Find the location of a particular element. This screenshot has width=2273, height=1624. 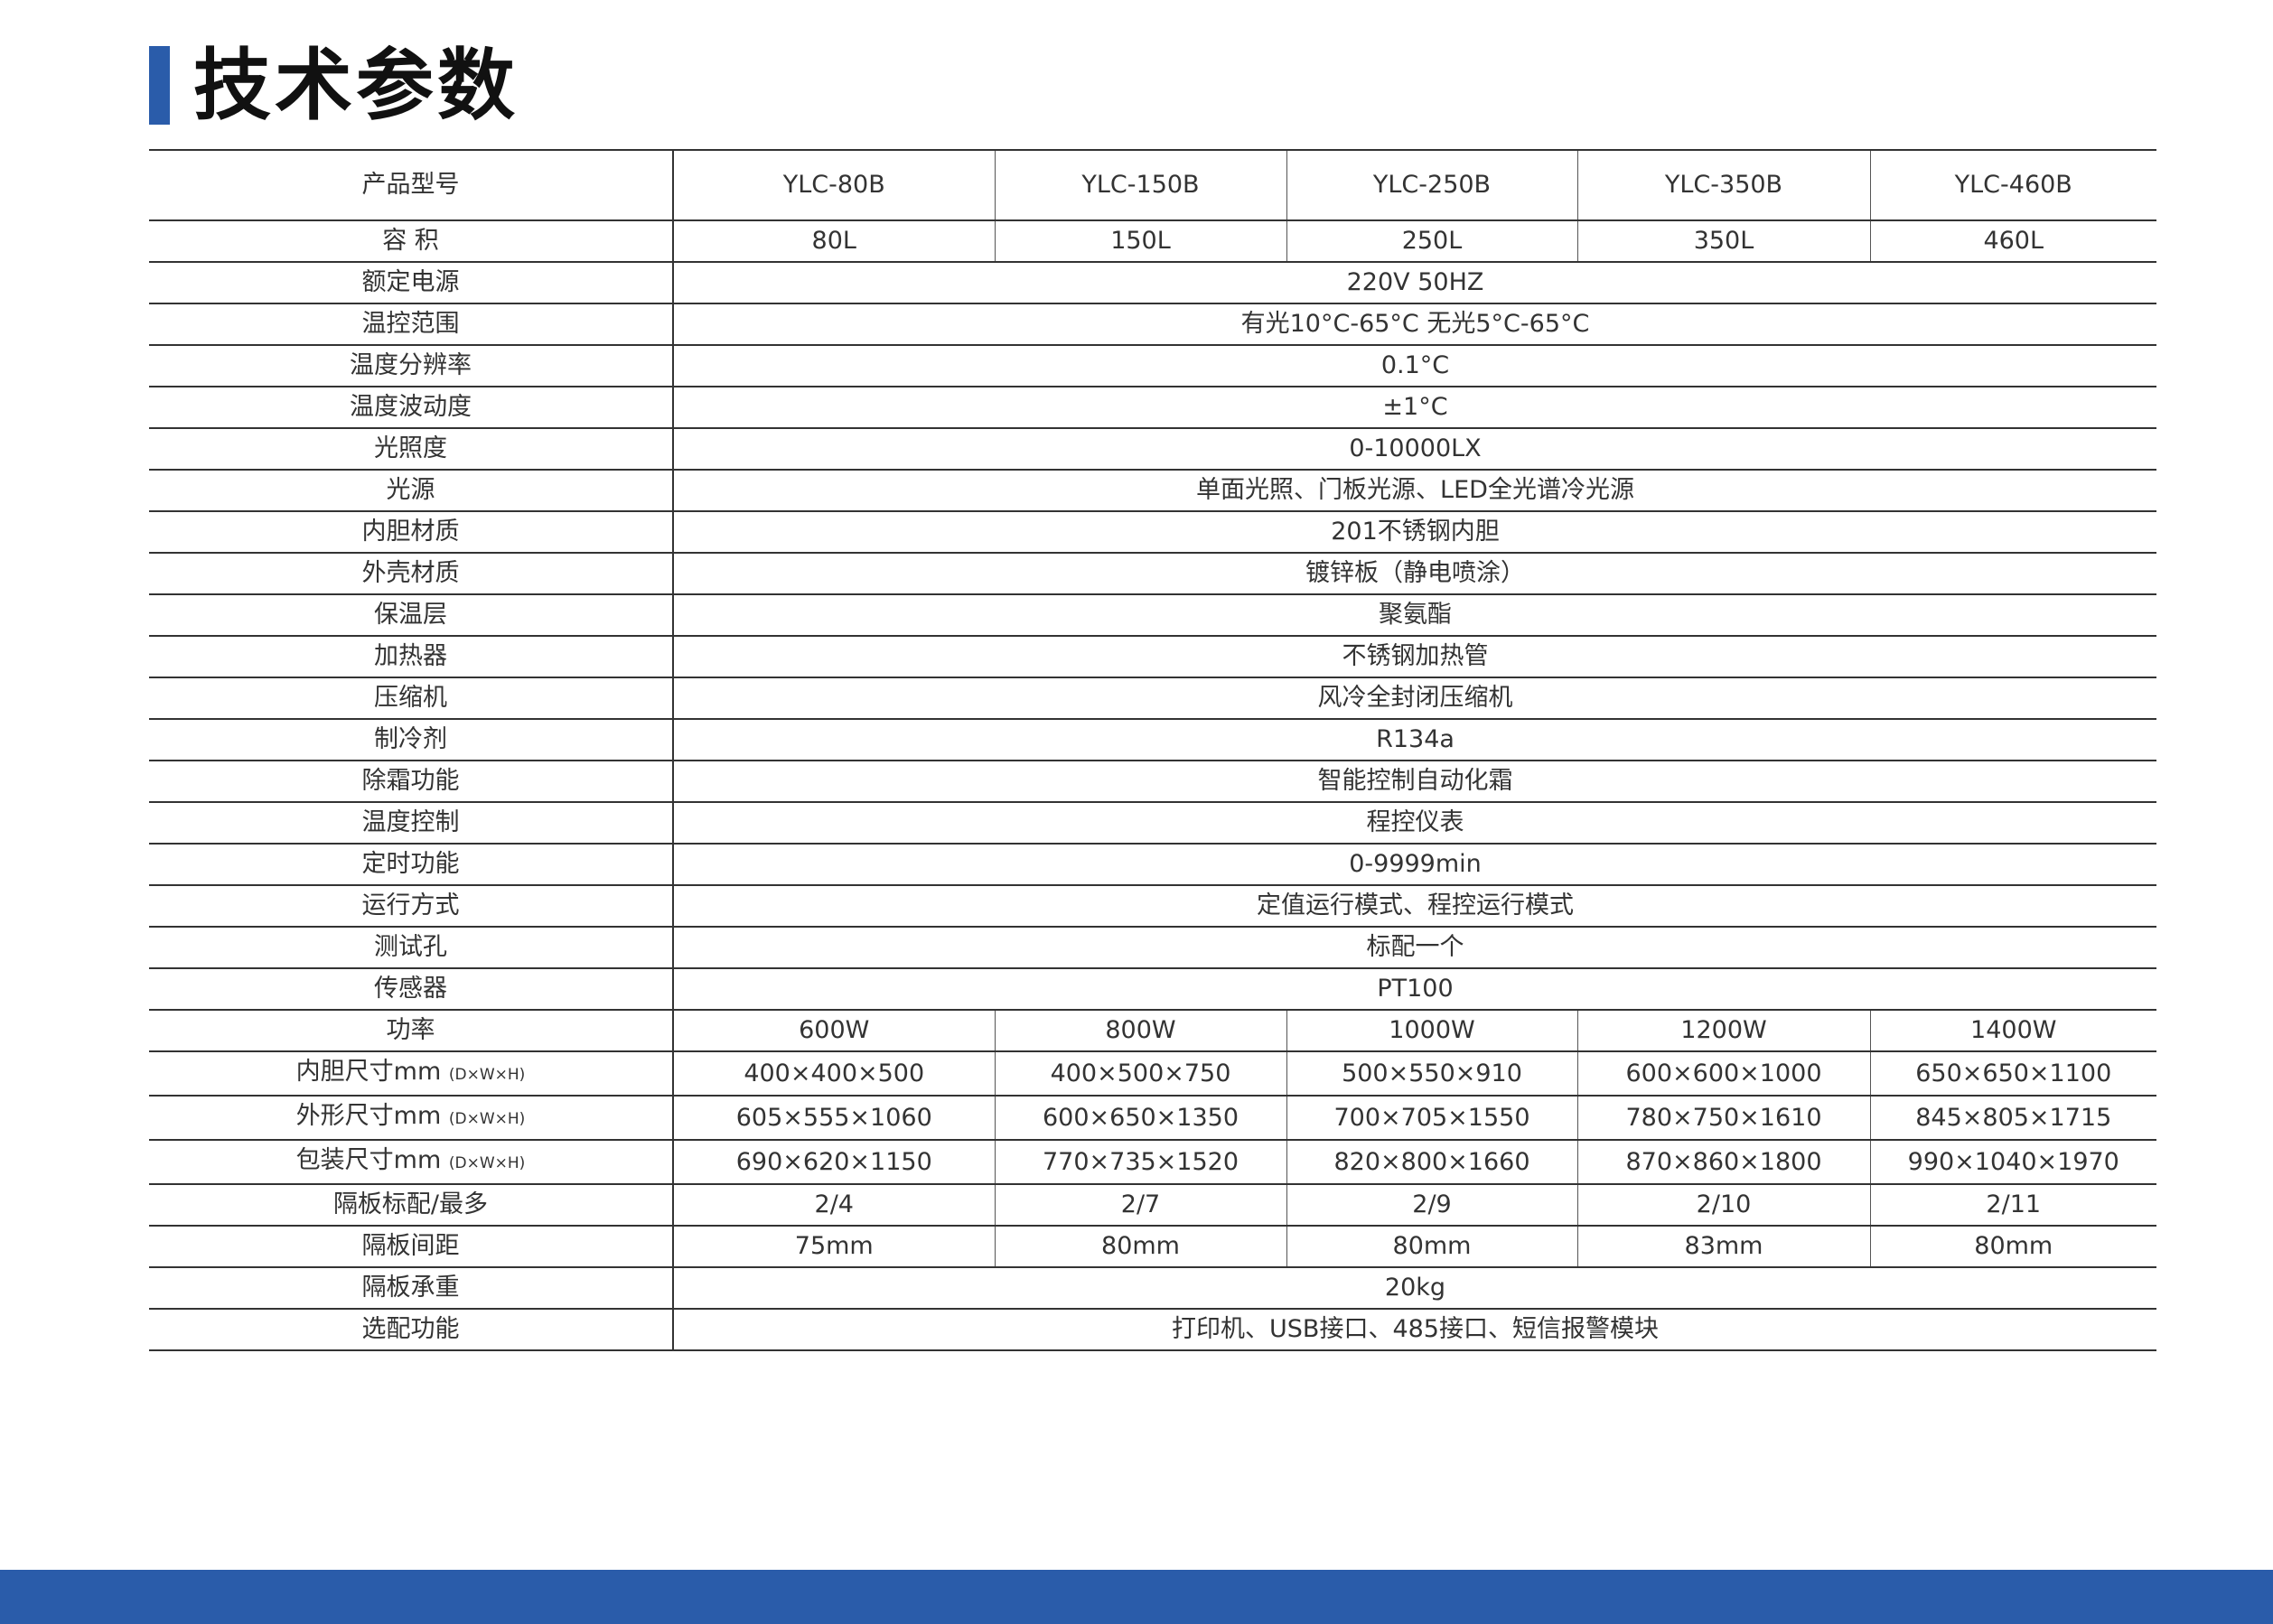

row-label: 选配功能 is located at coordinates (412, 1329).